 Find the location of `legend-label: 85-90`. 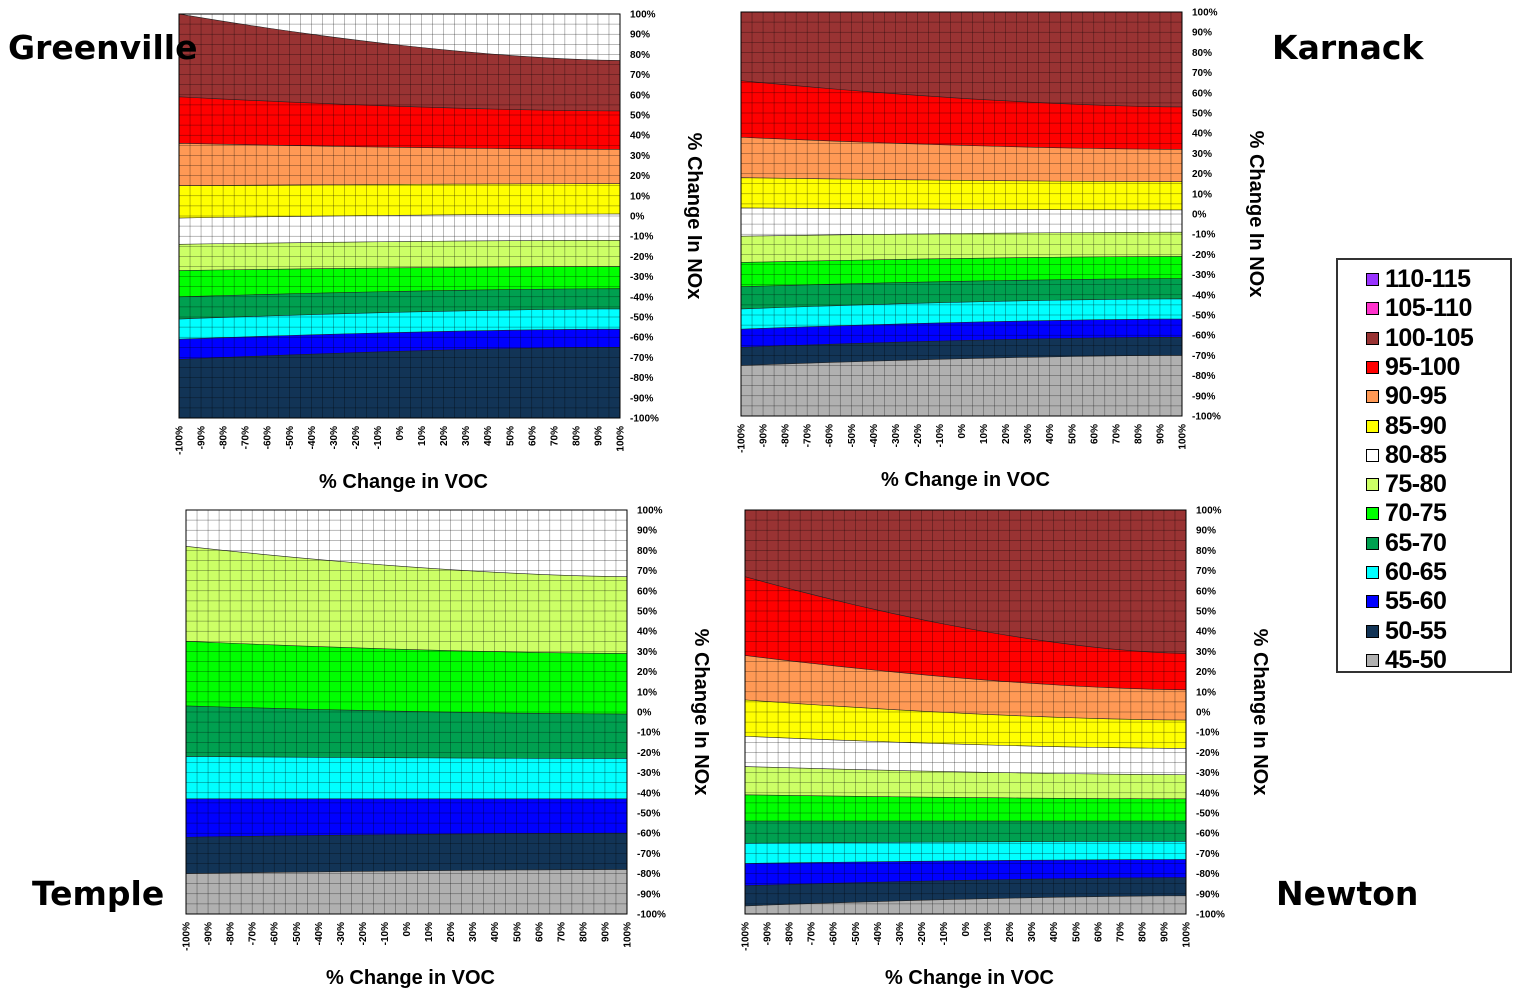

legend-label: 85-90 is located at coordinates (1416, 425).